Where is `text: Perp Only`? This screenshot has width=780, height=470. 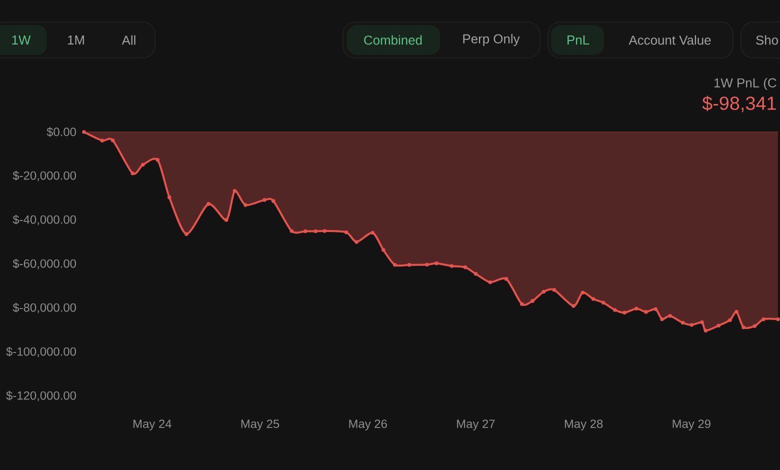 text: Perp Only is located at coordinates (491, 40).